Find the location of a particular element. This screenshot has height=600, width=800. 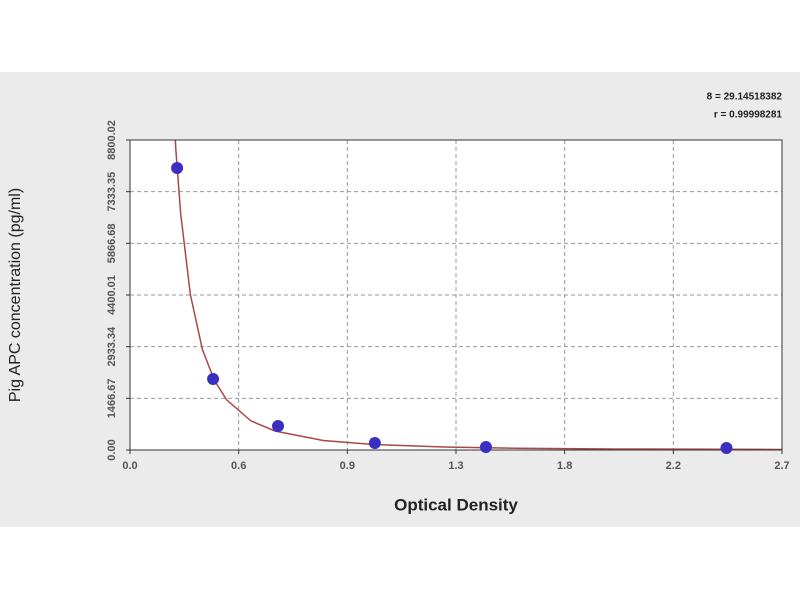

y-tick-label: 7333.35 is located at coordinates (112, 192).